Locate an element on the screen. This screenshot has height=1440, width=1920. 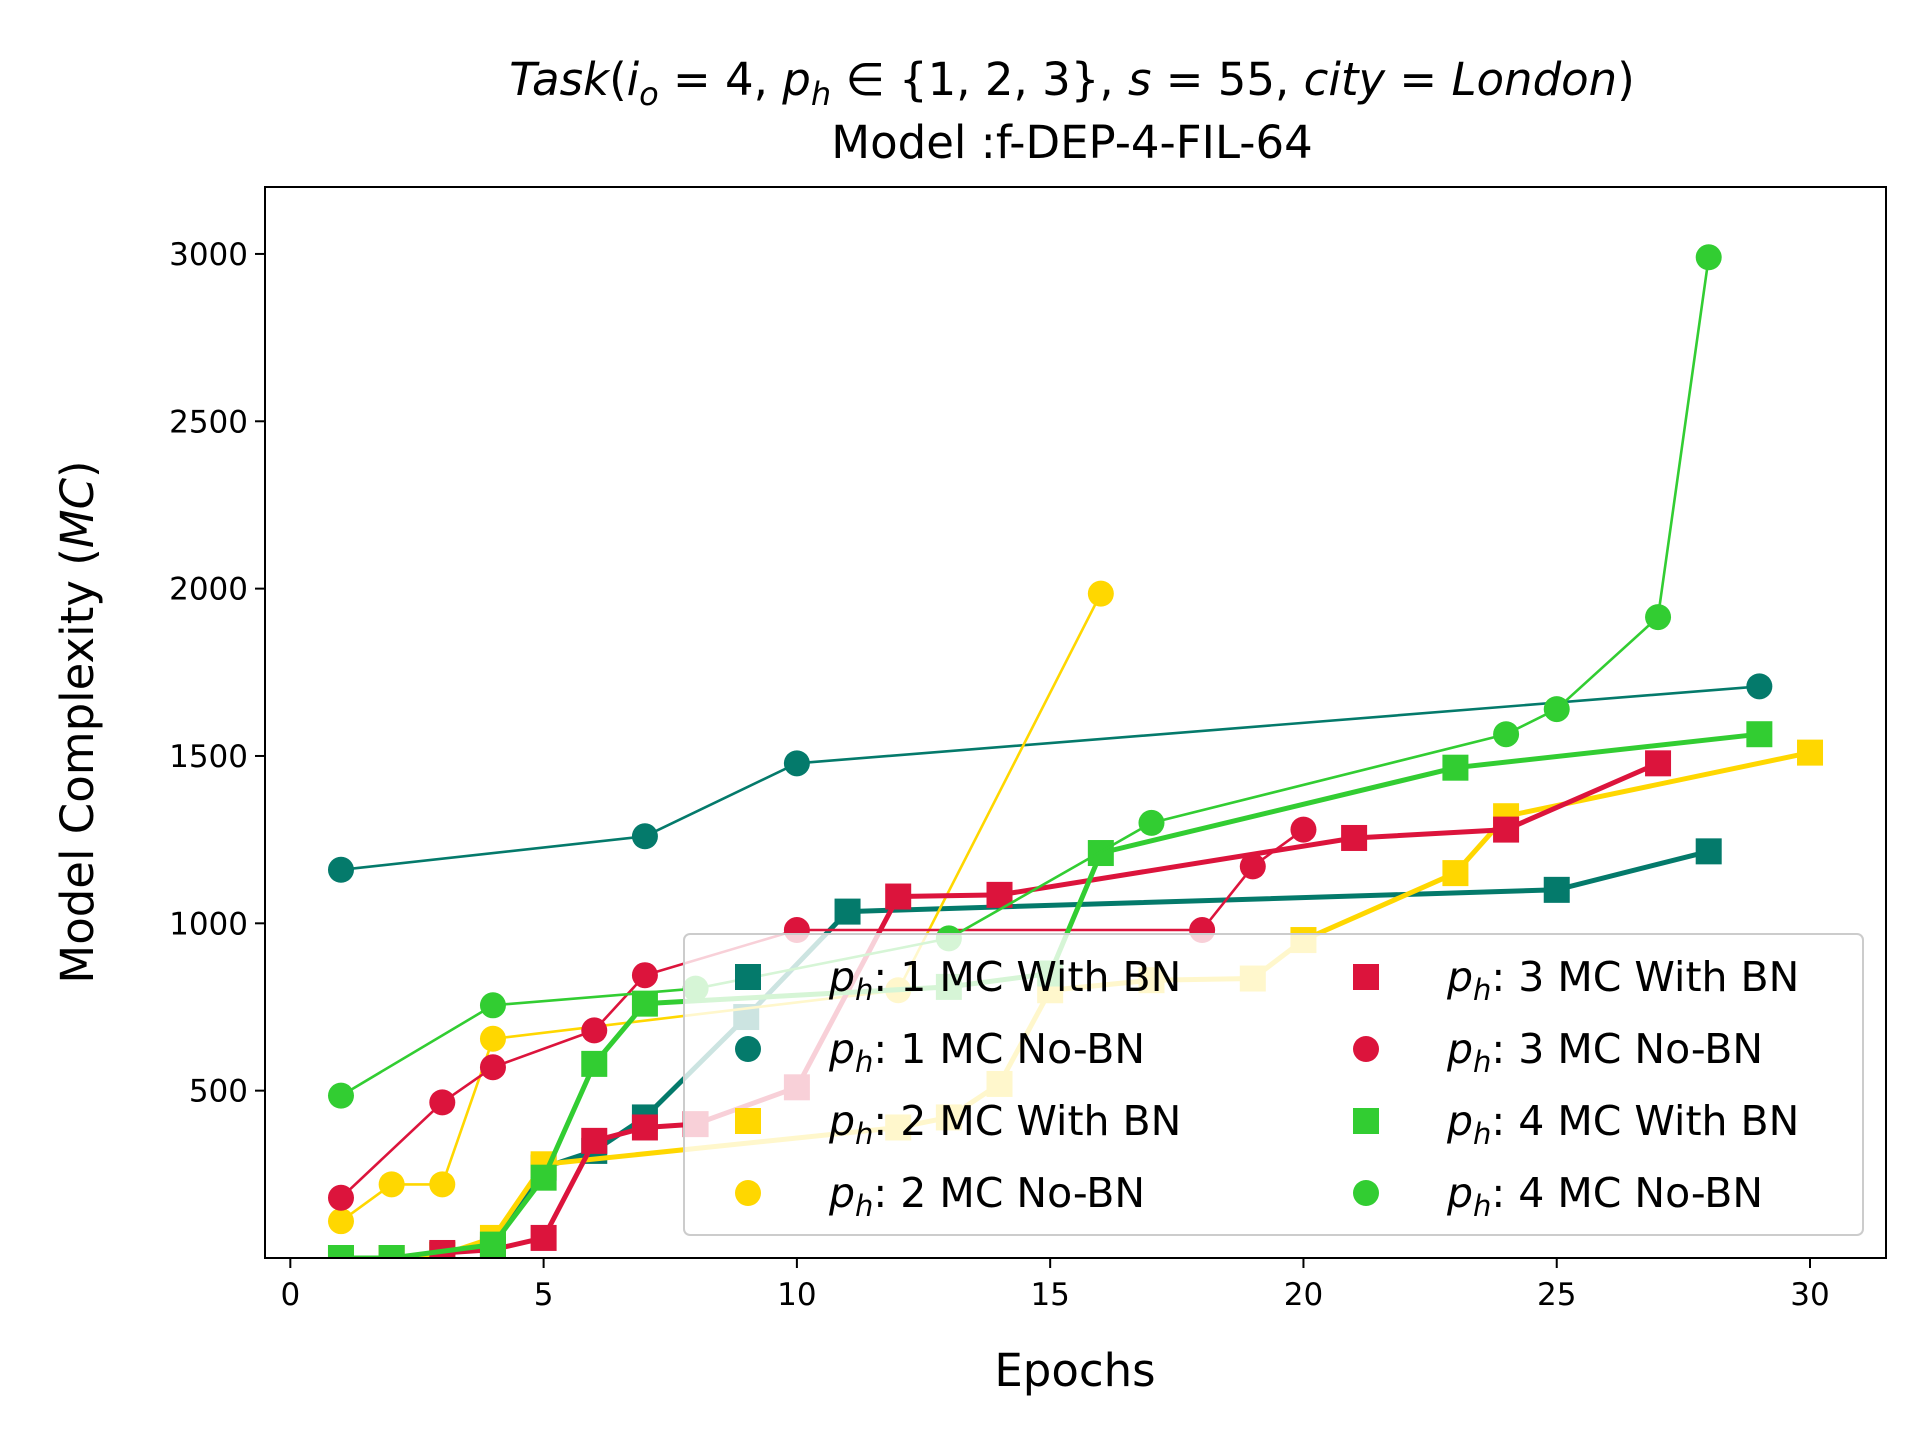
legend-item: ph: 4 MC With BN is located at coordinates (1576, 1124).